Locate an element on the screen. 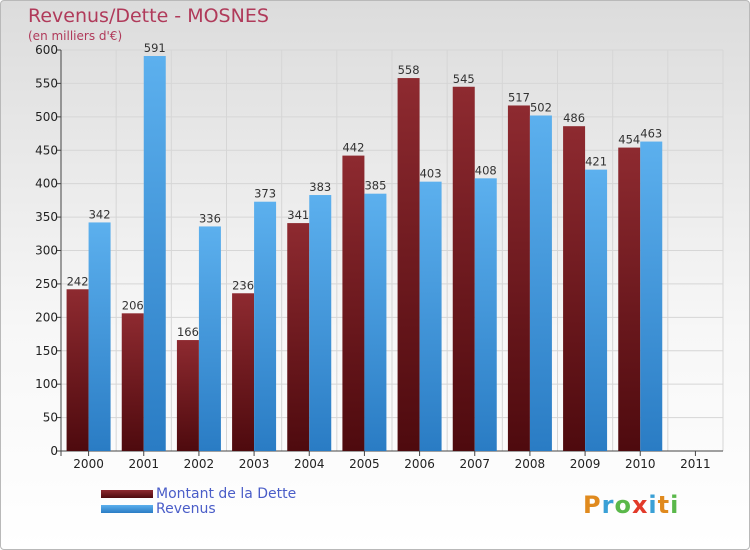 The image size is (750, 550). data-label: 421 is located at coordinates (596, 162).